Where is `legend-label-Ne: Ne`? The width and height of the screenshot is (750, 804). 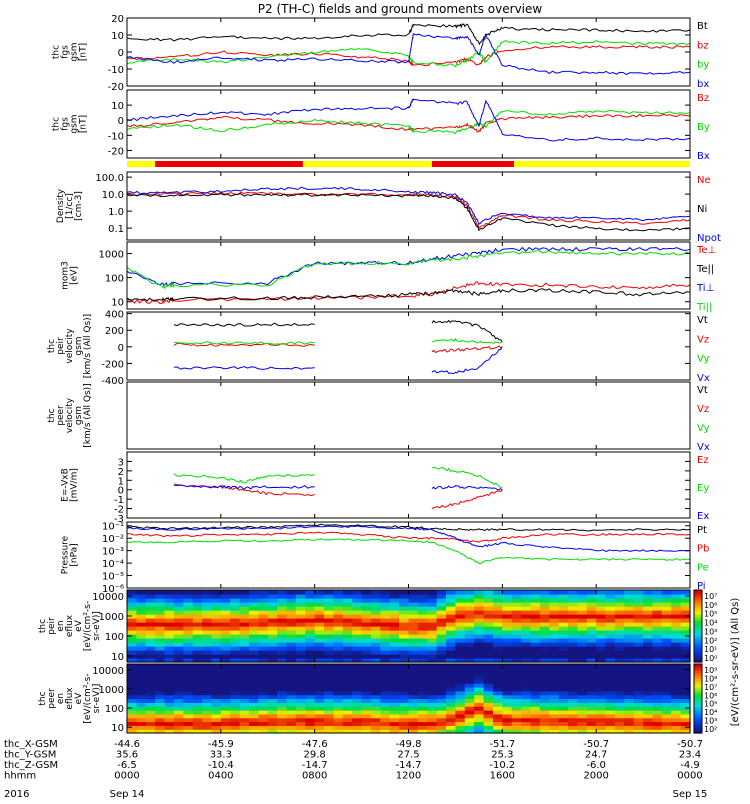
legend-label-Ne: Ne is located at coordinates (704, 180).